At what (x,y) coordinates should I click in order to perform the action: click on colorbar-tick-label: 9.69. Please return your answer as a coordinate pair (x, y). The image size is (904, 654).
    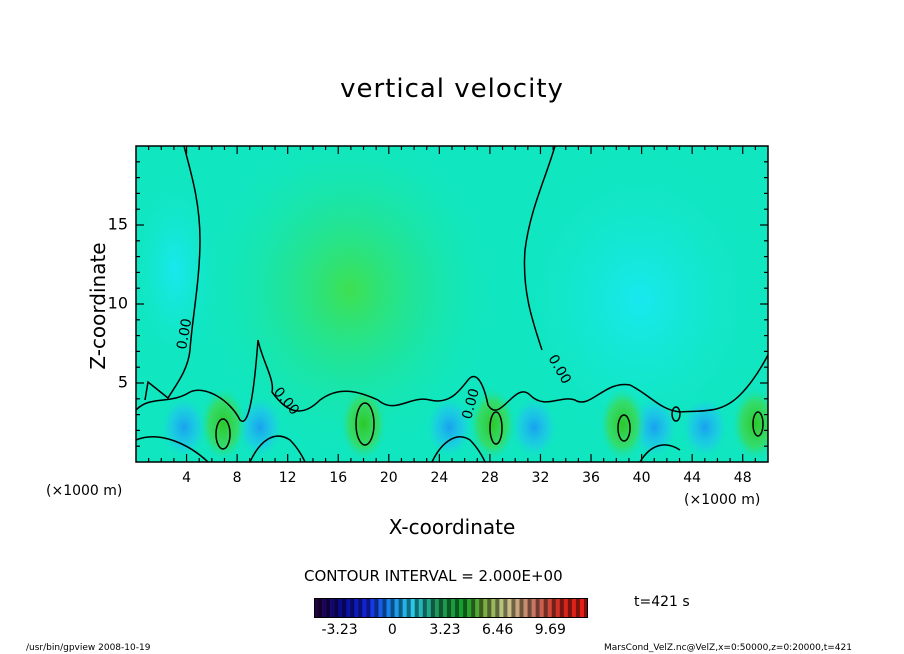
    Looking at the image, I should click on (550, 630).